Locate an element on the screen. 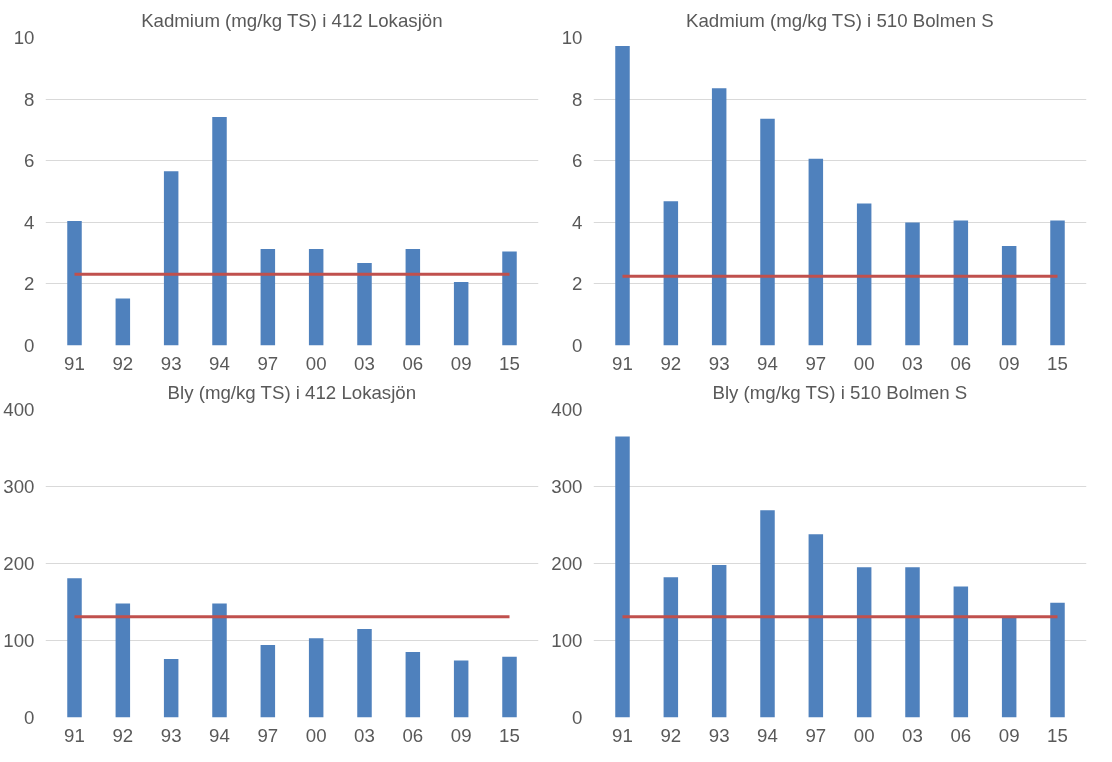 Image resolution: width=1112 pixels, height=762 pixels. chart-title: Kadmium (mg/kg TS) i 412 Lokasjön is located at coordinates (292, 20).